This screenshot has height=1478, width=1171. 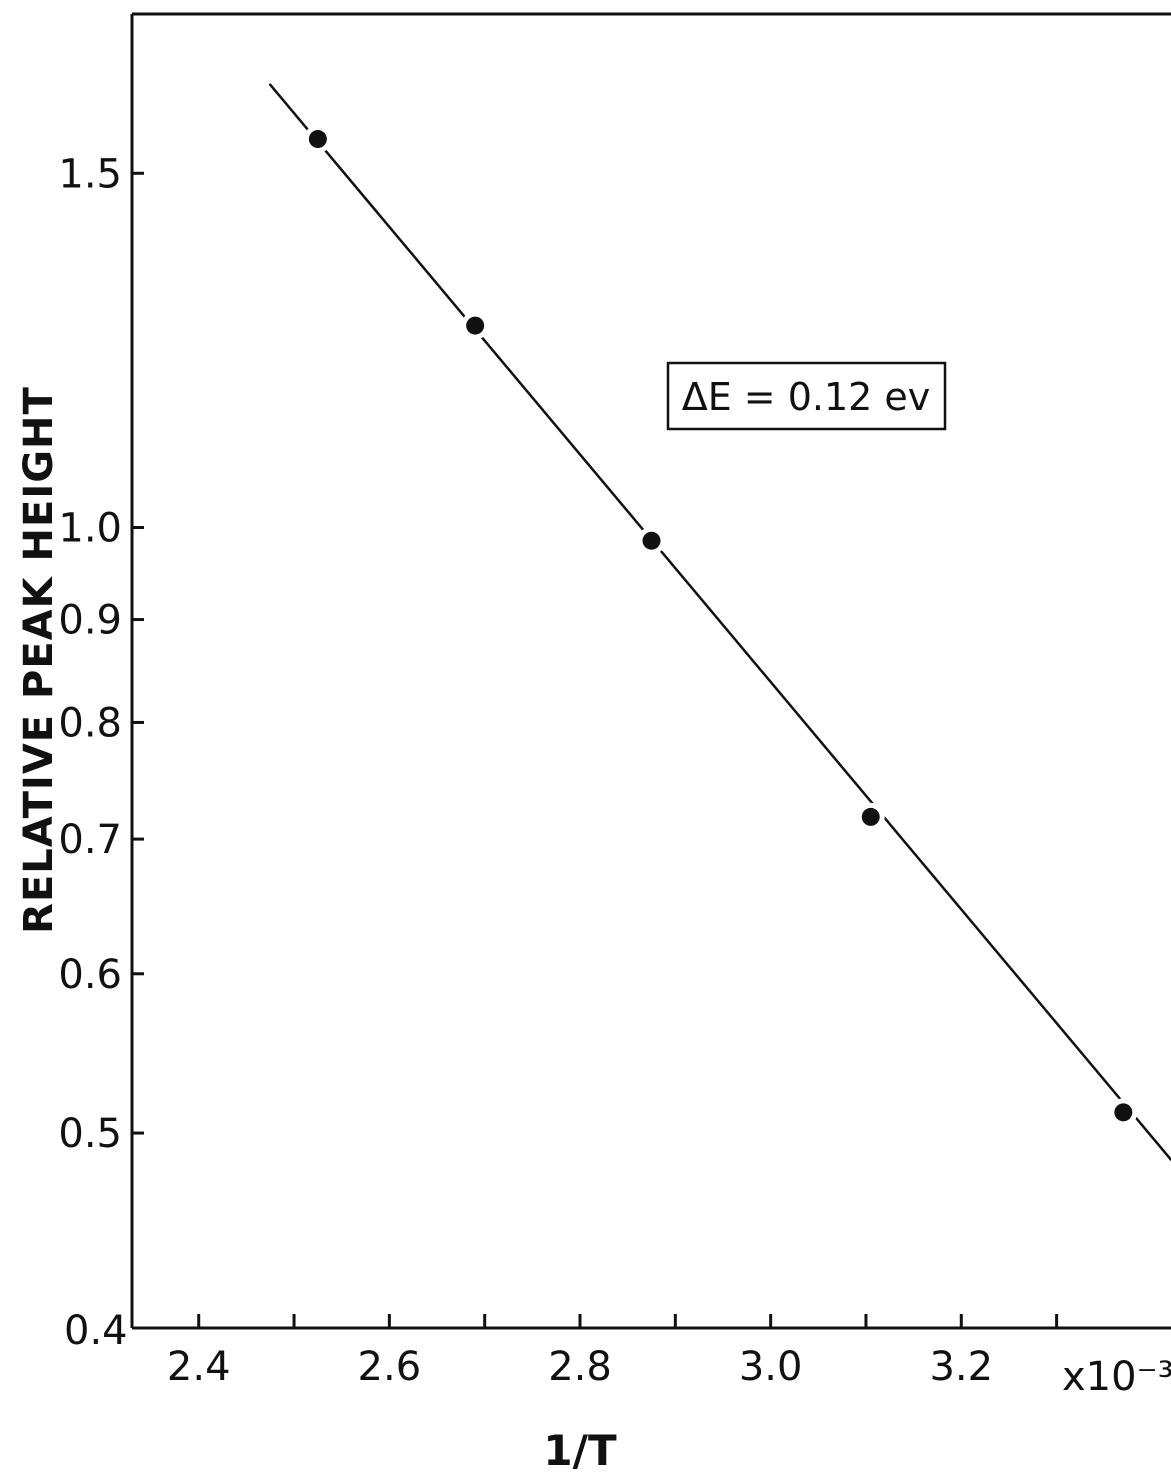 What do you see at coordinates (771, 1367) in the screenshot?
I see `x-tick-label-3: 3.0` at bounding box center [771, 1367].